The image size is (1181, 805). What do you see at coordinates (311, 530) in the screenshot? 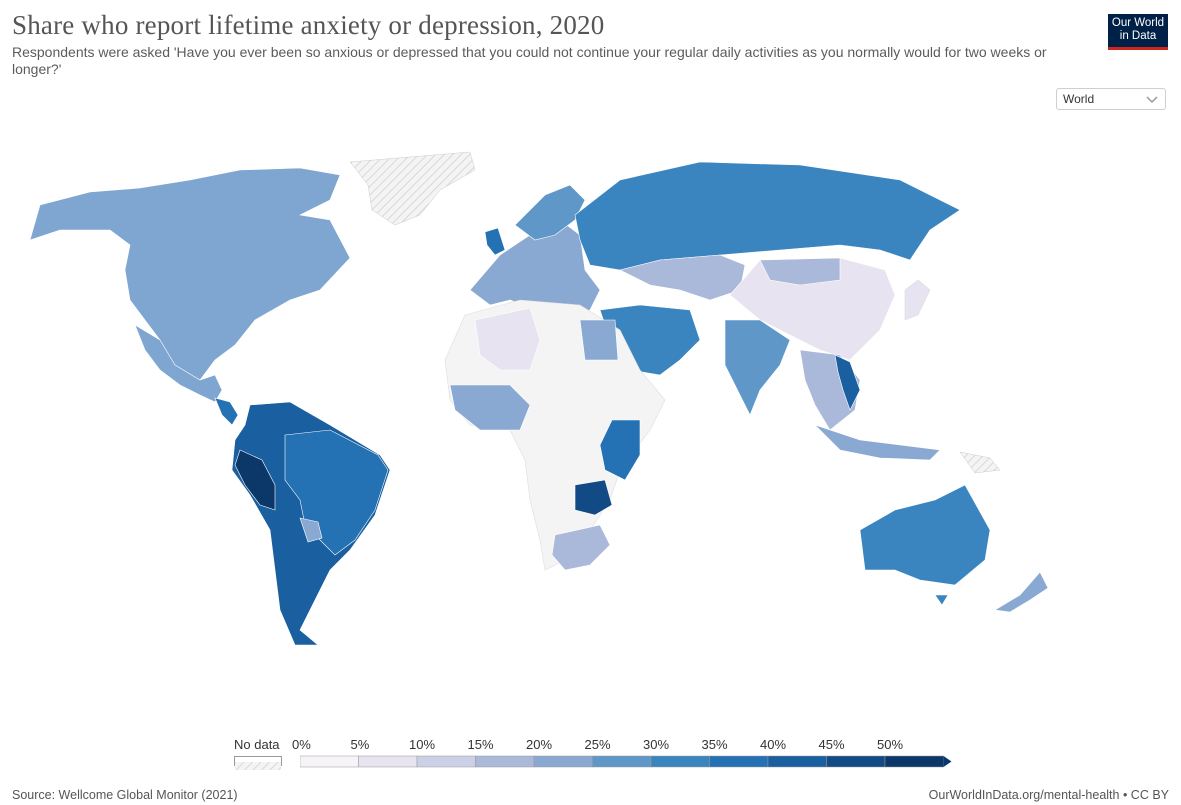
I see `region-paraguay` at bounding box center [311, 530].